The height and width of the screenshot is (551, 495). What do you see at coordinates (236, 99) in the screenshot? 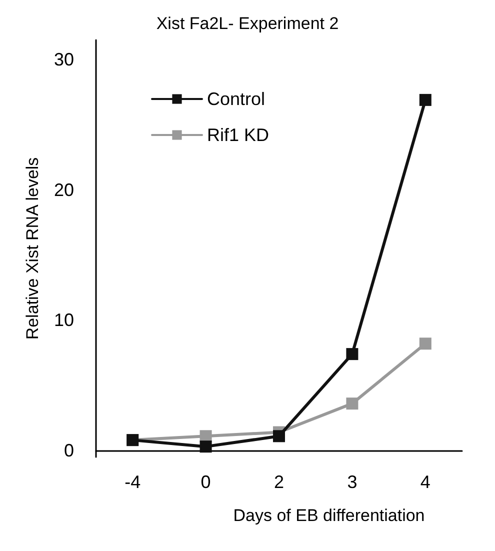
I see `legend-label: Control` at bounding box center [236, 99].